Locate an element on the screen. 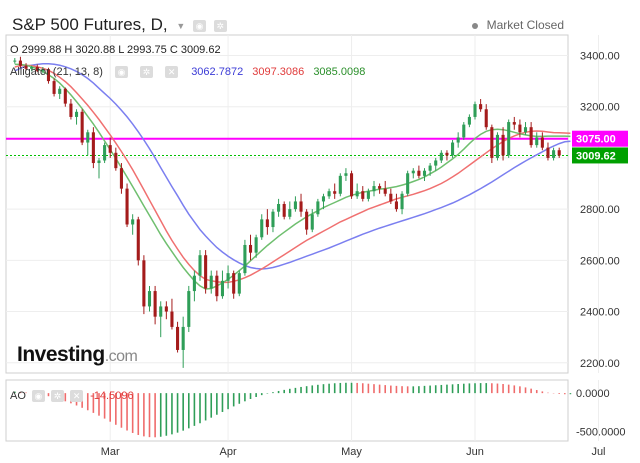  indicator-close-icon: ✕ is located at coordinates (172, 72).